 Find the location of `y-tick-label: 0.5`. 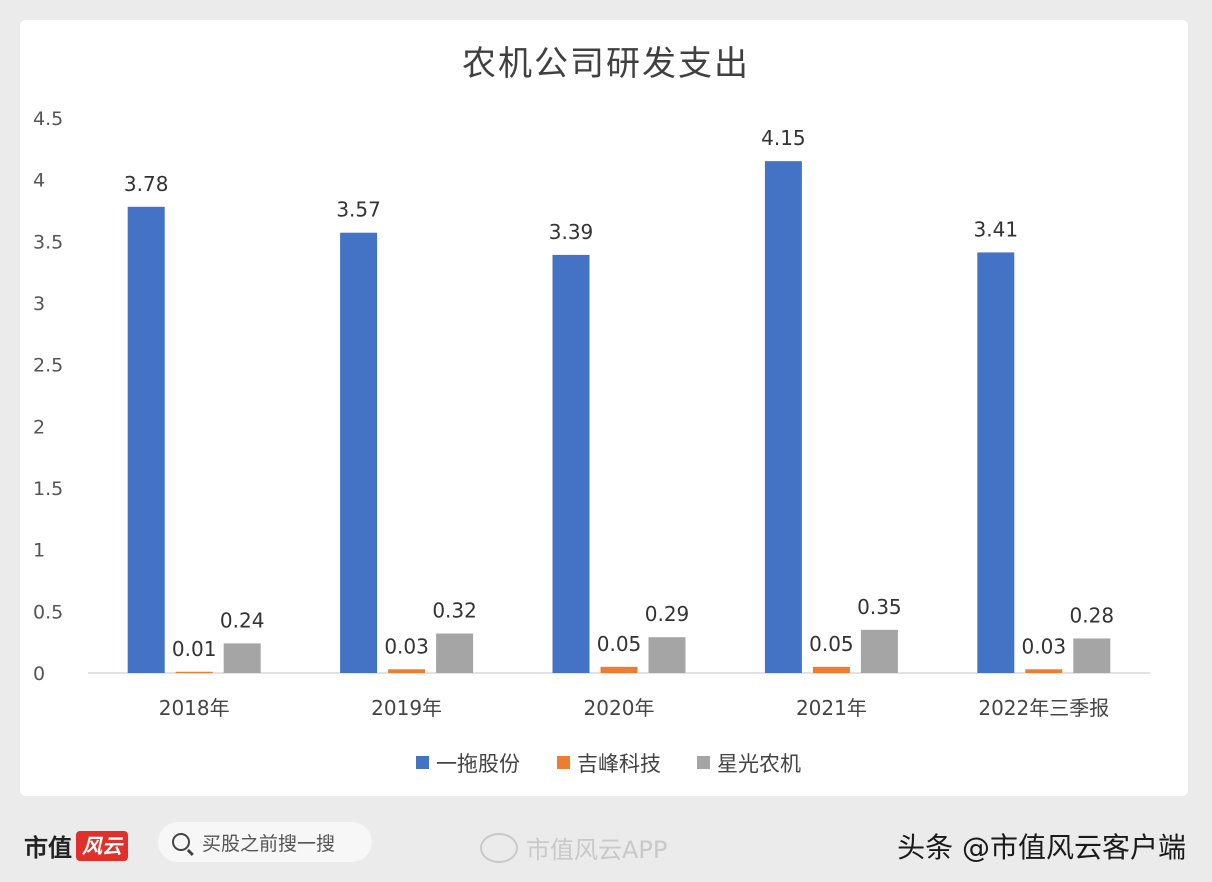

y-tick-label: 0.5 is located at coordinates (48, 612).